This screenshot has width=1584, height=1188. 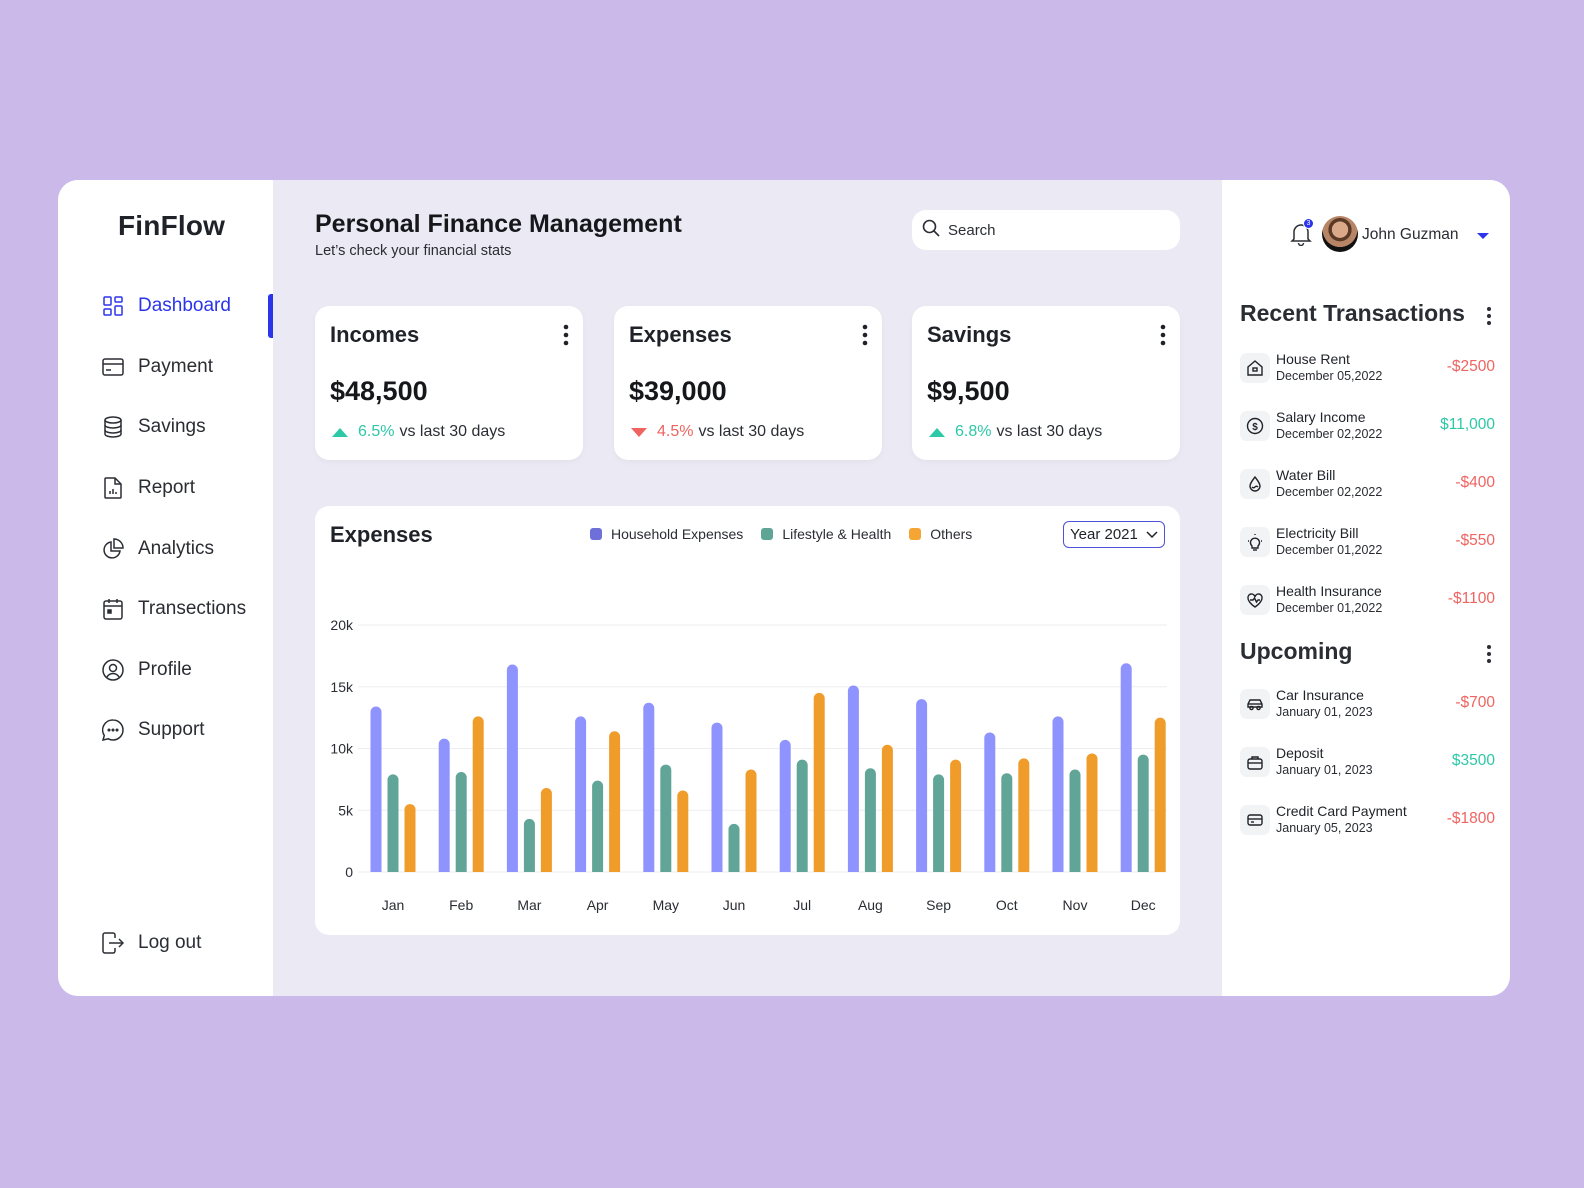 What do you see at coordinates (1367, 484) in the screenshot?
I see `transaction-item: Water Bill December 02,2022 -$400` at bounding box center [1367, 484].